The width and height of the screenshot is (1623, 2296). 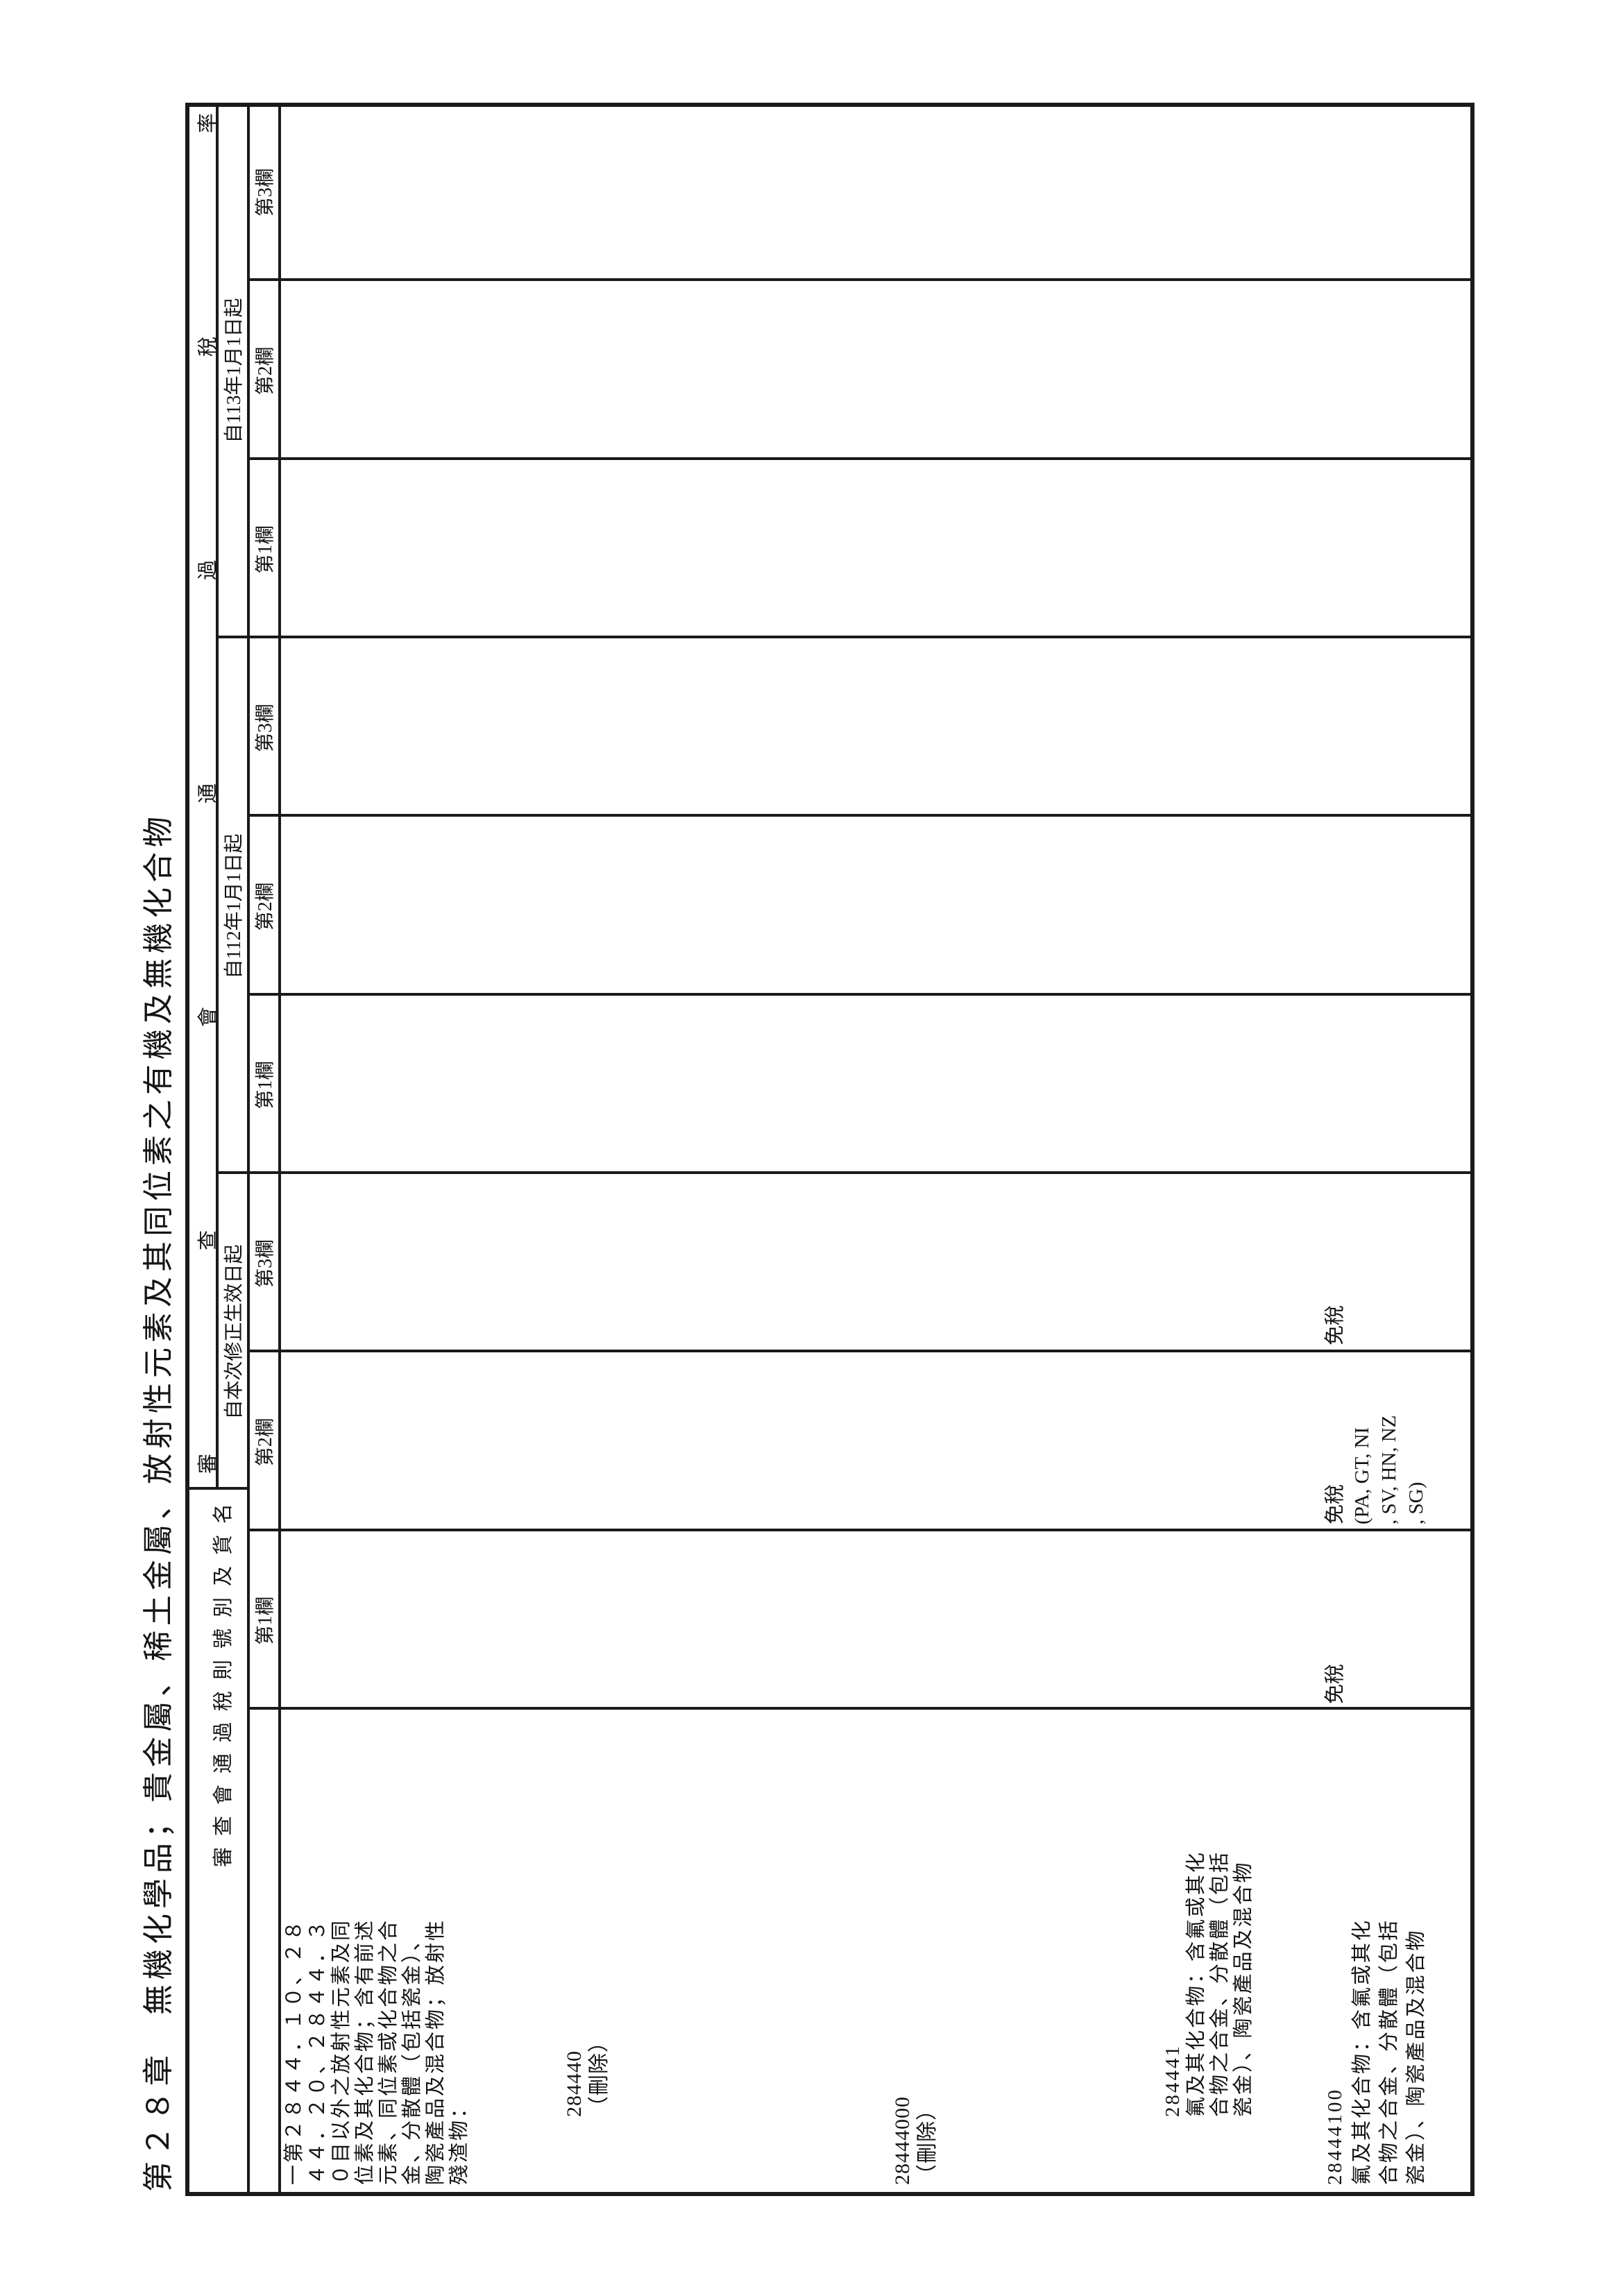 What do you see at coordinates (234, 1332) in the screenshot?
I see `date-header-current: 自本次修正生效日起` at bounding box center [234, 1332].